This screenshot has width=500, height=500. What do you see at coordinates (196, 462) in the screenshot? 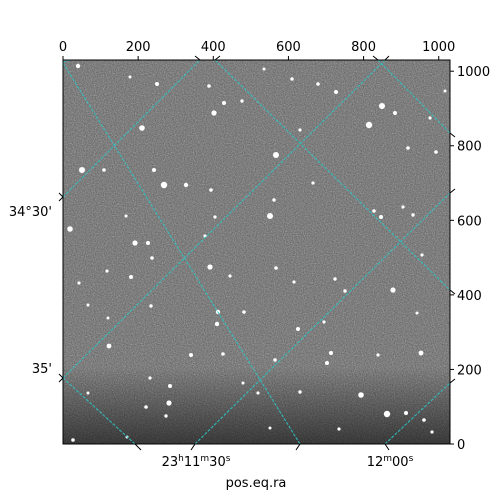
I see `ra-tick-label-1: 23h11m30s` at bounding box center [196, 462].